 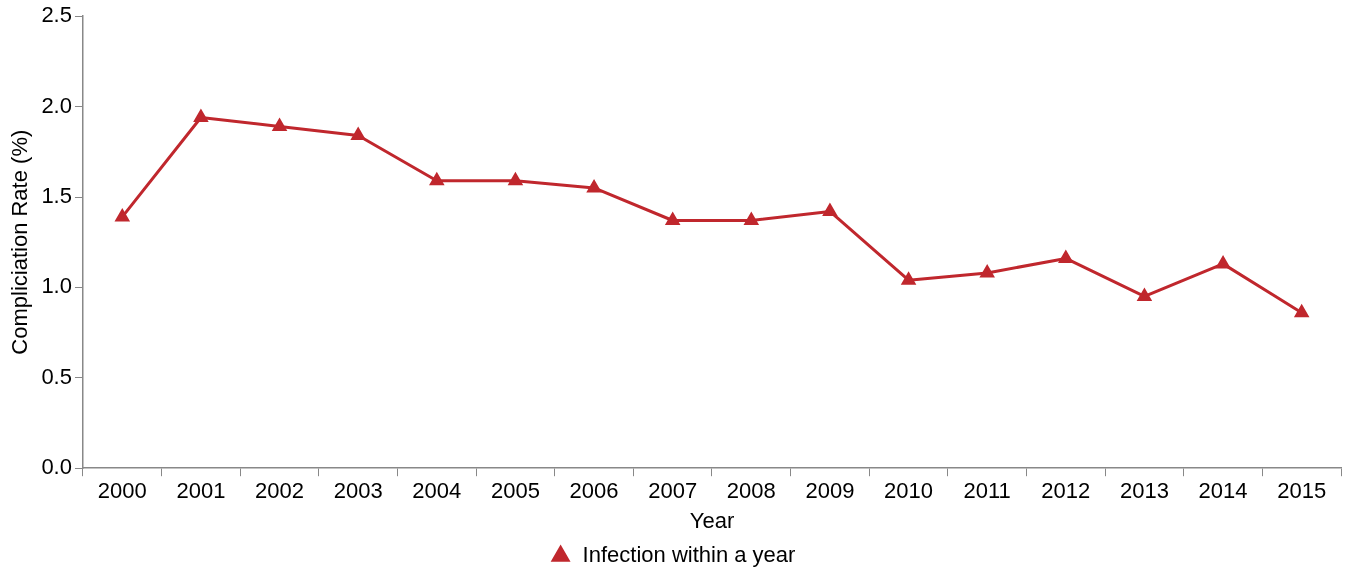 What do you see at coordinates (830, 491) in the screenshot?
I see `x-tick-label: 2009` at bounding box center [830, 491].